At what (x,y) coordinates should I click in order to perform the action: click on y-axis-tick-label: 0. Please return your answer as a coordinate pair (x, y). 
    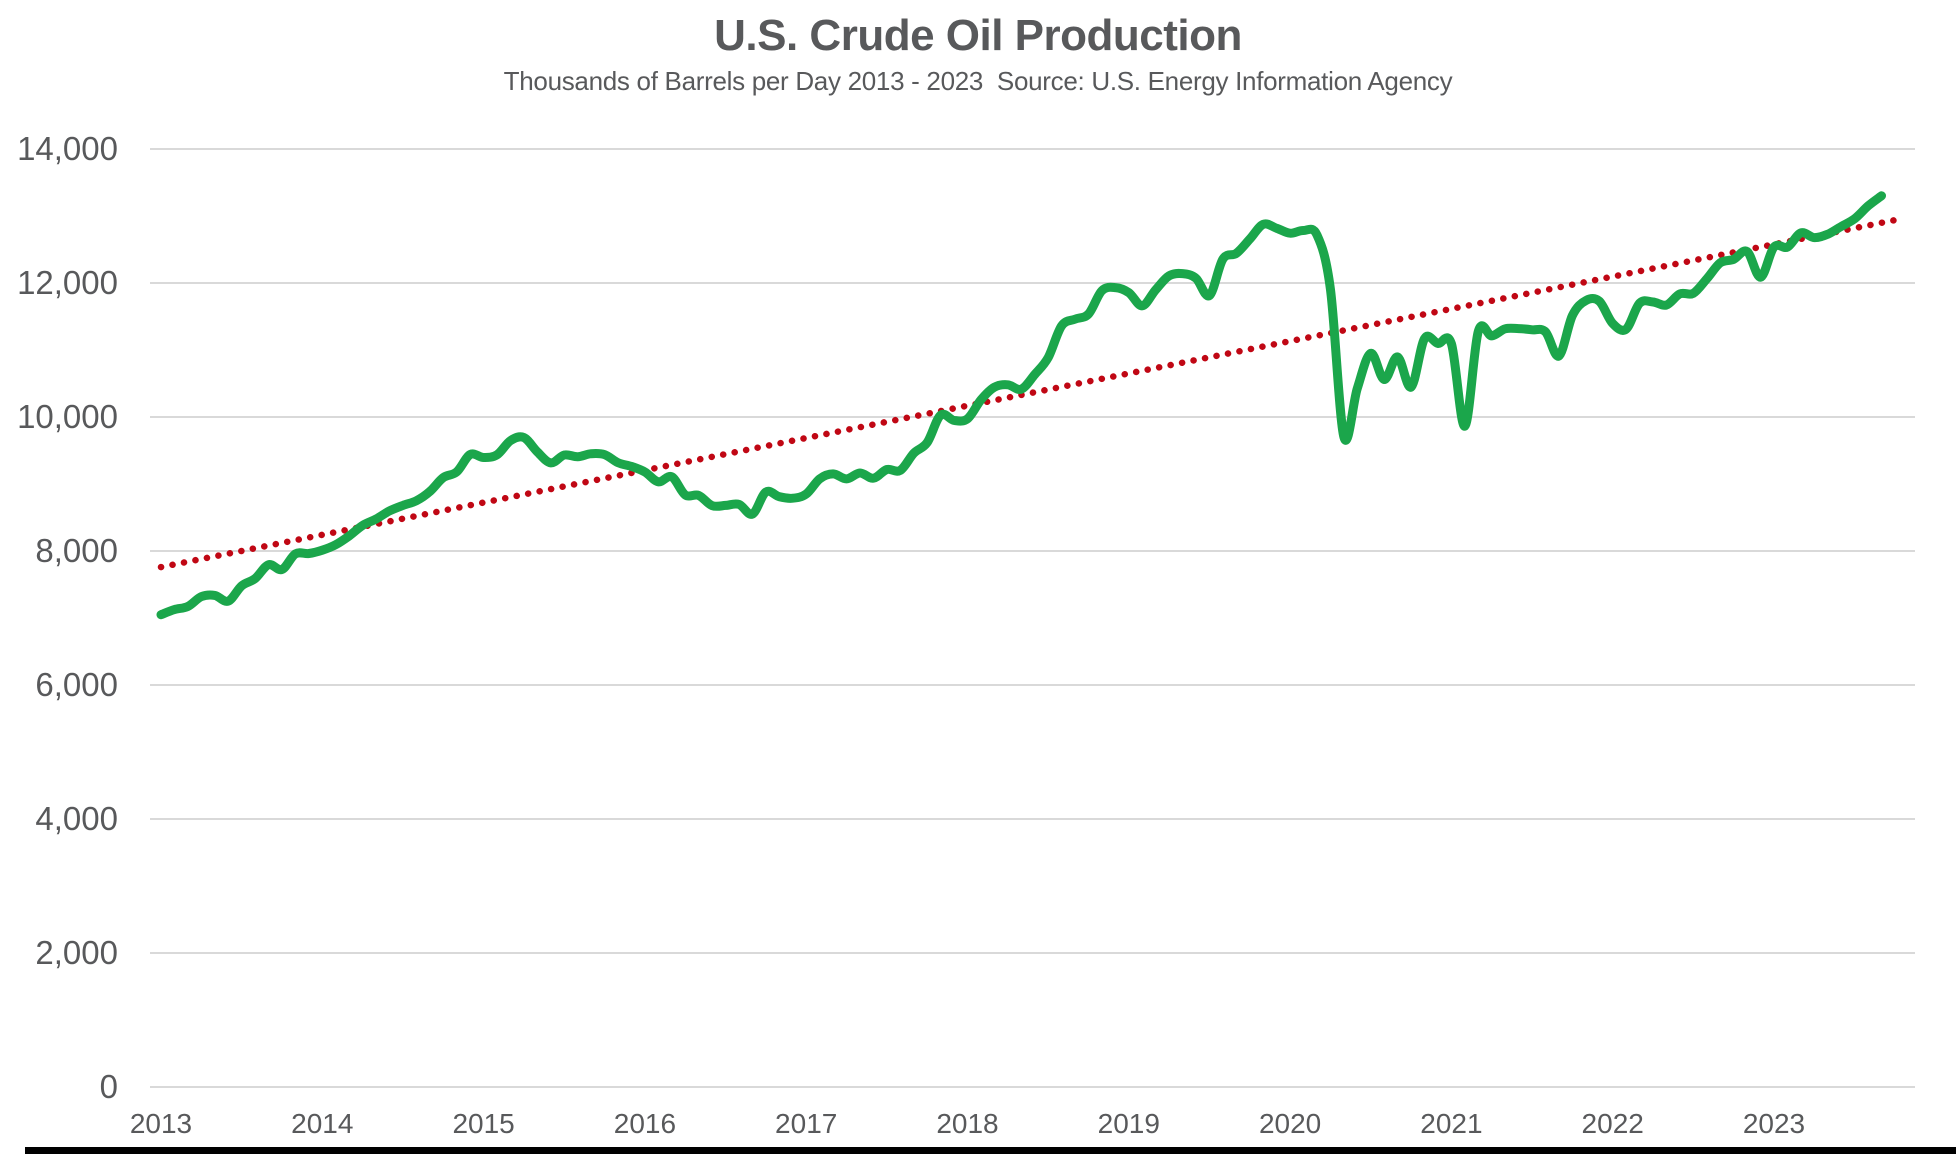
    Looking at the image, I should click on (109, 1086).